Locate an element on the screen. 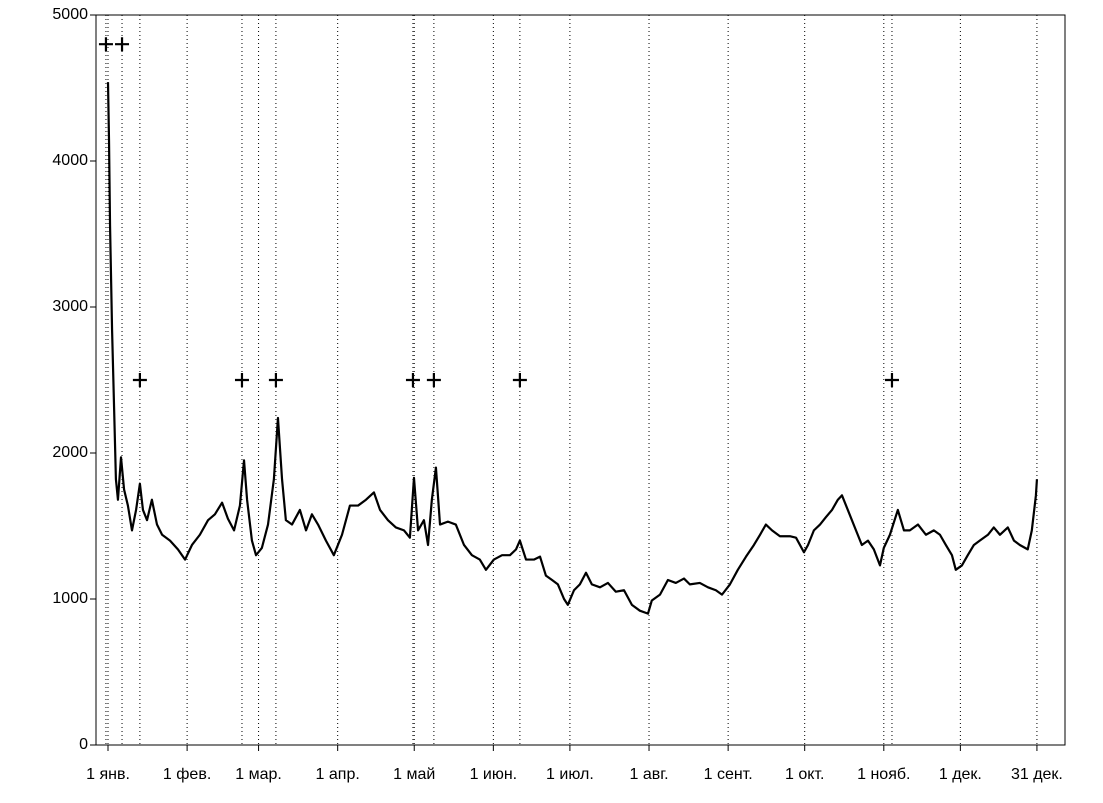 This screenshot has height=803, width=1103. x-tick-label: 1 апр. is located at coordinates (338, 774).